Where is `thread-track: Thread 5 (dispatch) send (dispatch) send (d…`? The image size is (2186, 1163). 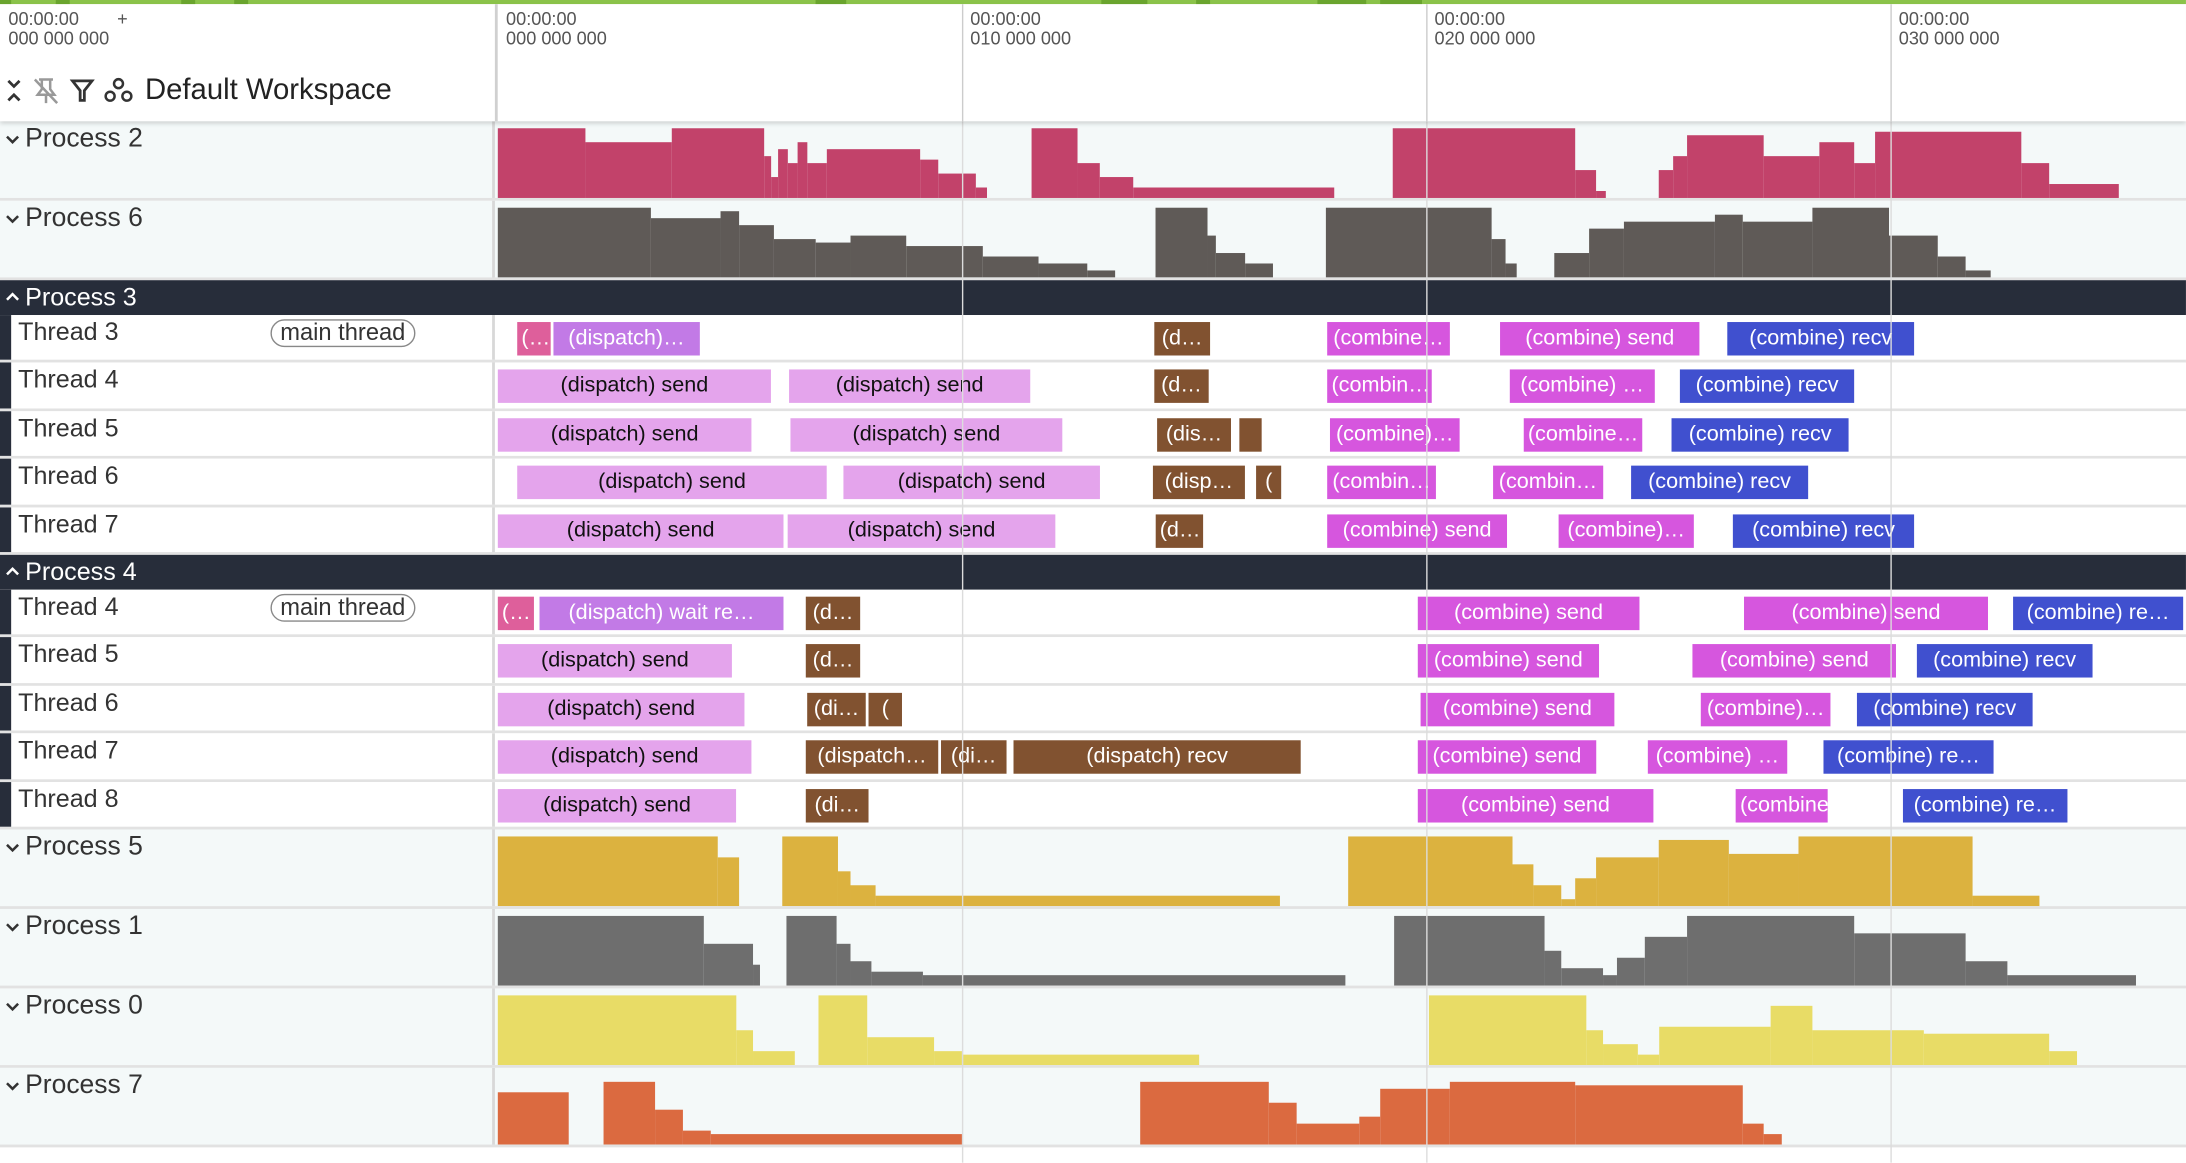 thread-track: Thread 5 (dispatch) send (dispatch) send (d… is located at coordinates (1093, 434).